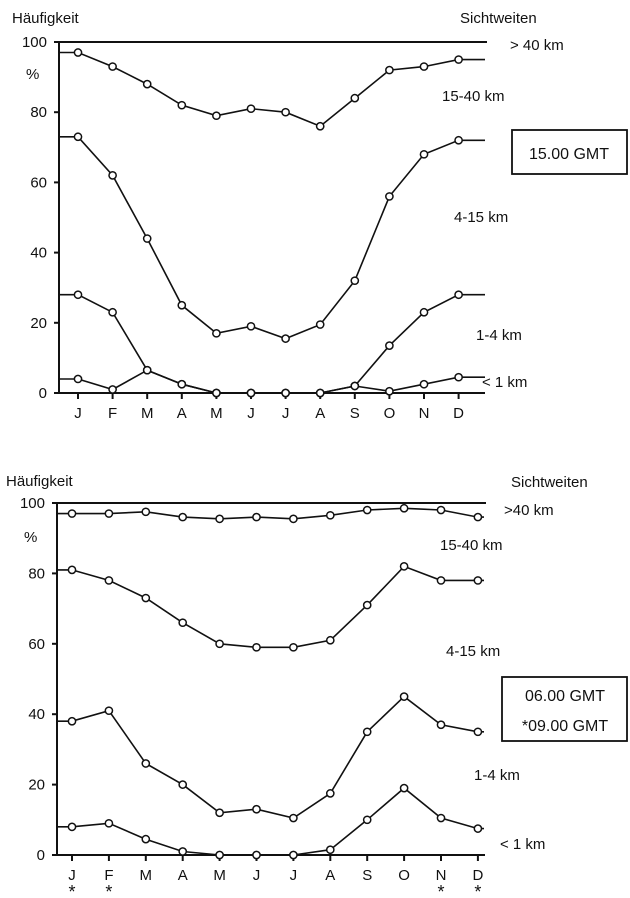  What do you see at coordinates (30, 537) in the screenshot?
I see `y-unit-label: %` at bounding box center [30, 537].